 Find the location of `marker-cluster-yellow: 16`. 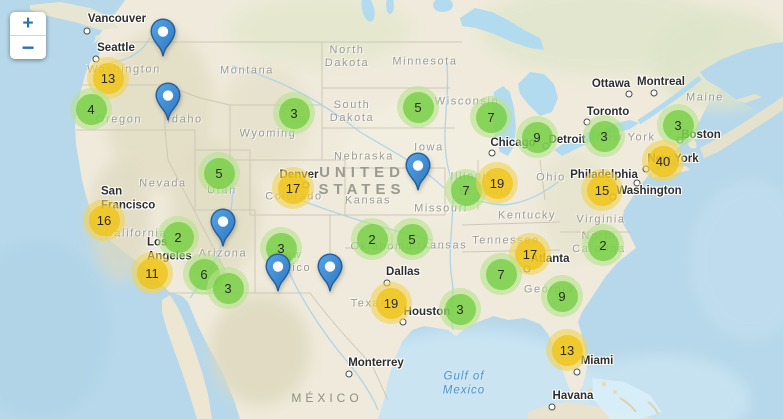

marker-cluster-yellow: 16 is located at coordinates (104, 220).